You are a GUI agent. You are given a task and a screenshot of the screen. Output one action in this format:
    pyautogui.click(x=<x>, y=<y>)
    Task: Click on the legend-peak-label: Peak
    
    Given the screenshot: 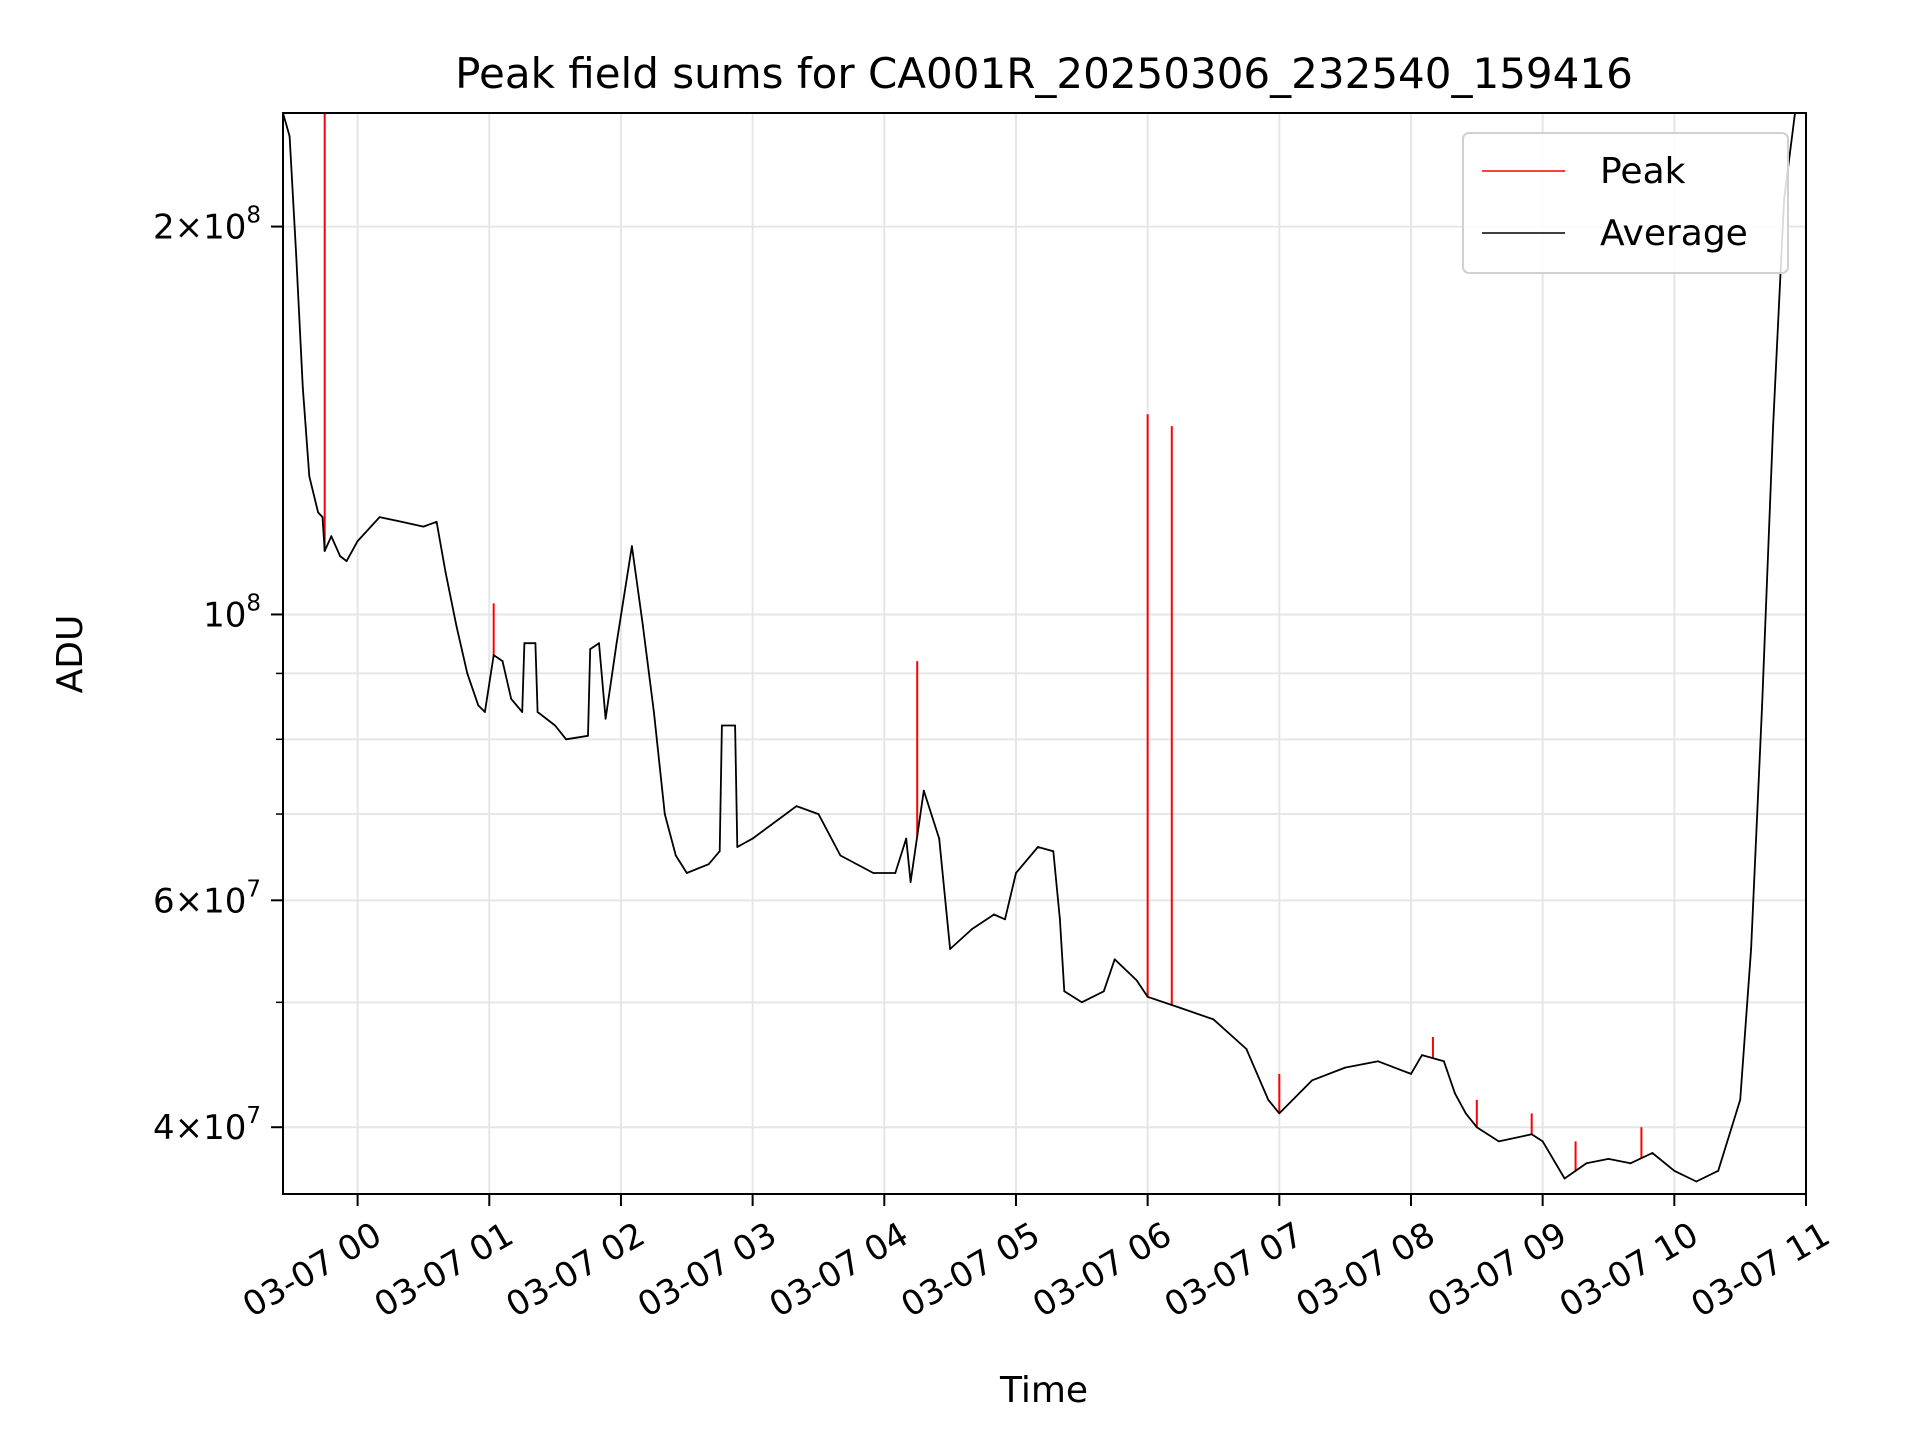 What is the action you would take?
    pyautogui.click(x=1643, y=171)
    